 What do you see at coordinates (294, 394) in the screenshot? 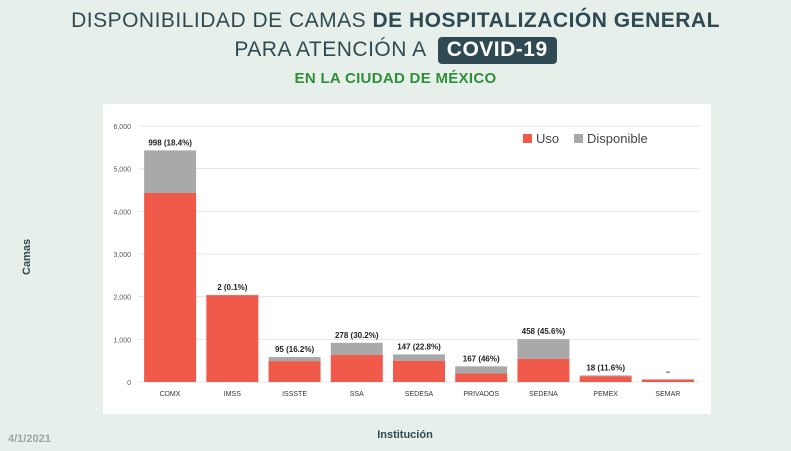
I see `x-tick-label: ISSSTE` at bounding box center [294, 394].